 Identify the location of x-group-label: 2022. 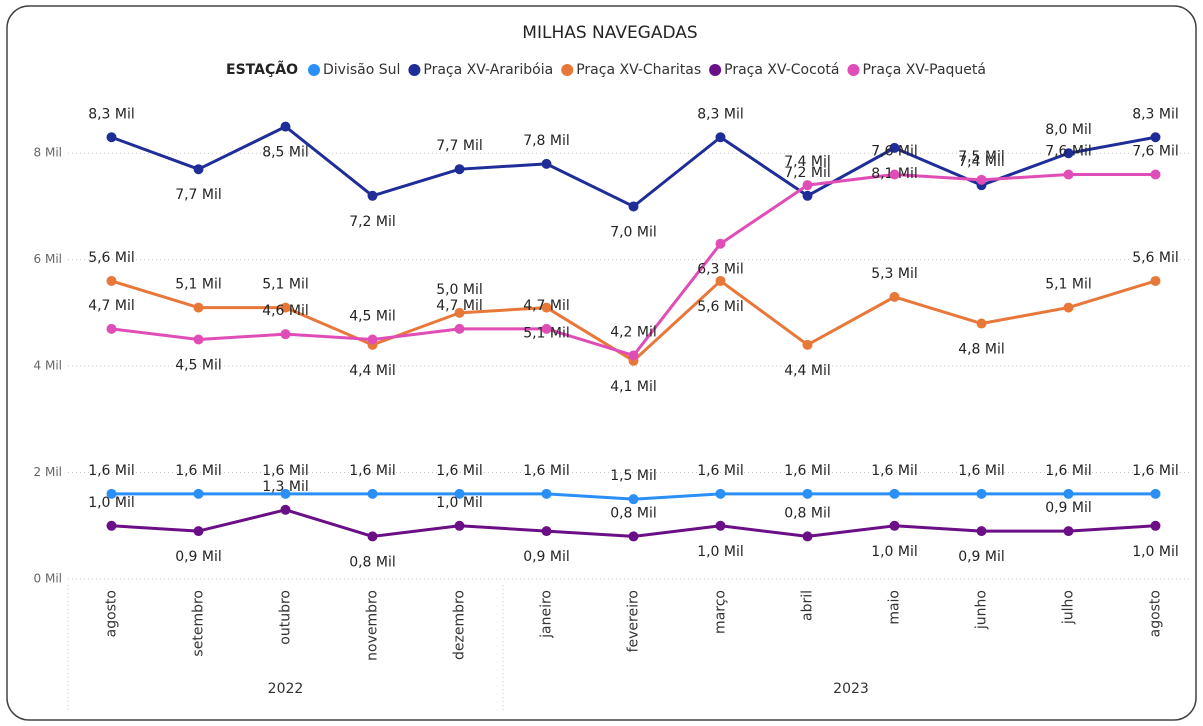
(286, 689).